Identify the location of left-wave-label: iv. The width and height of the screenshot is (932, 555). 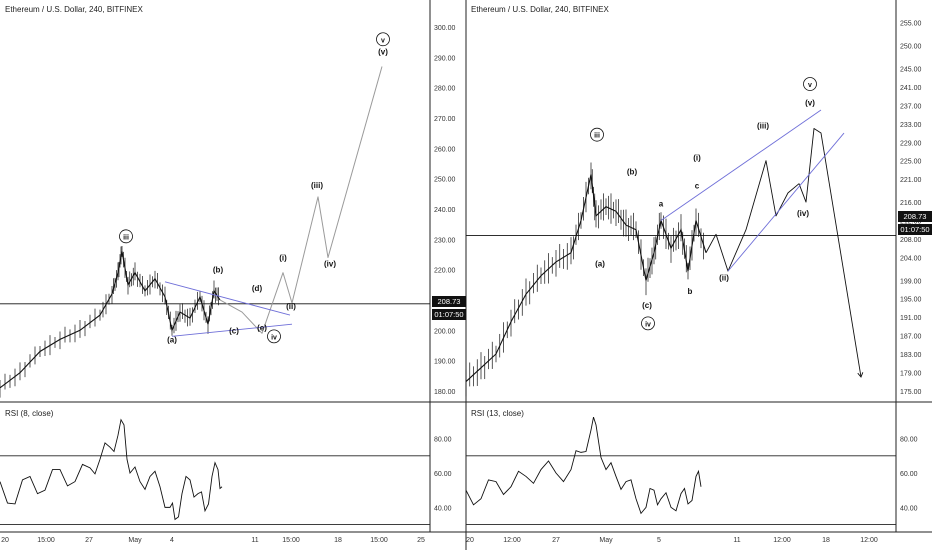
(274, 337).